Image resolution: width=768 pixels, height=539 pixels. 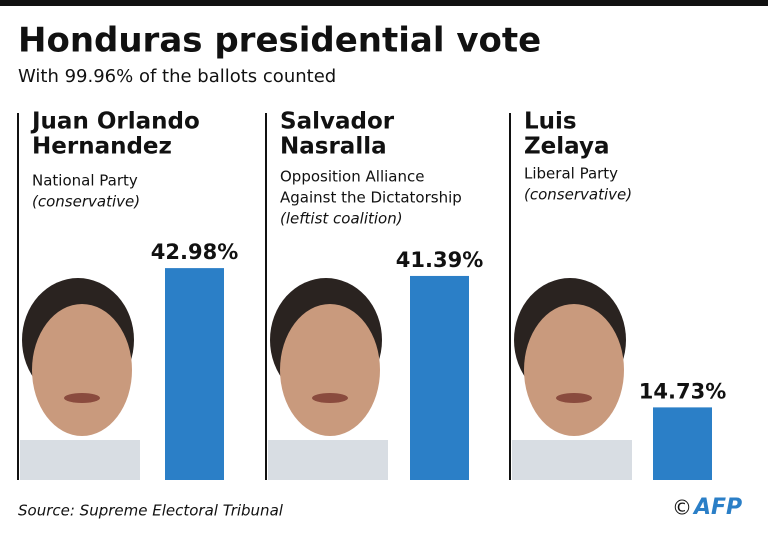 I want to click on candidate-name: Juan Orlando, so click(x=115, y=122).